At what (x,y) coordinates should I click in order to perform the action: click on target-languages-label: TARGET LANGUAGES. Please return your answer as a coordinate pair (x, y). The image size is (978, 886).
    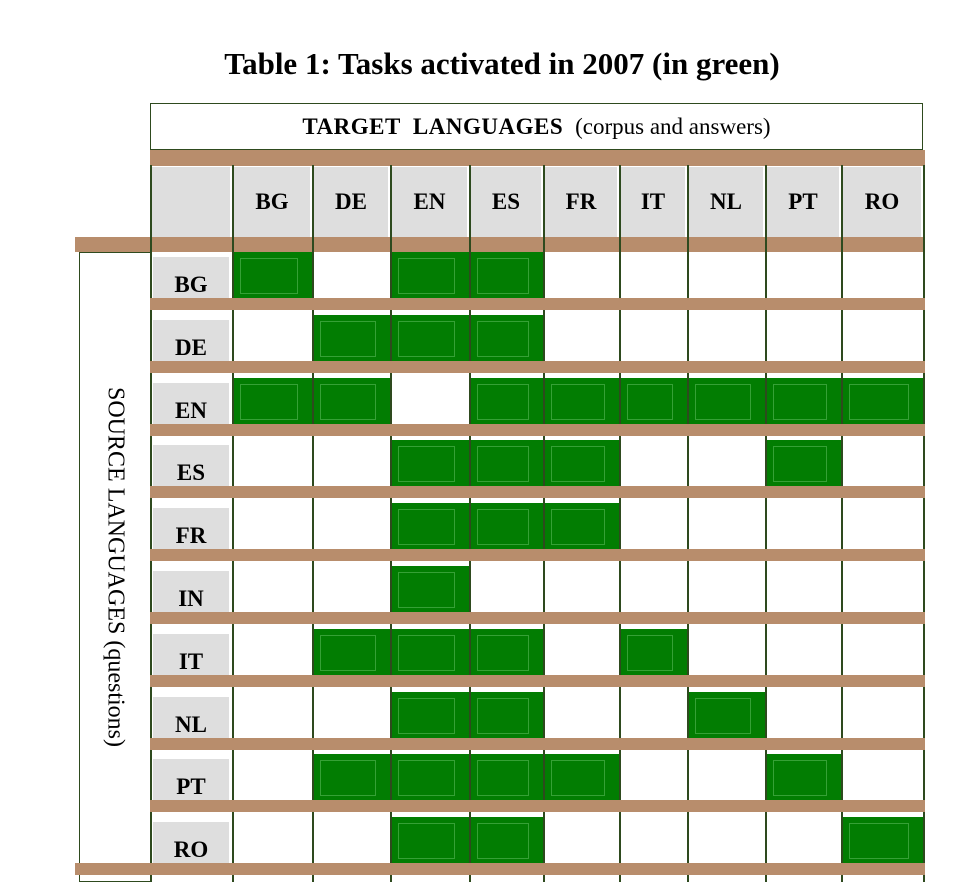
    Looking at the image, I should click on (433, 126).